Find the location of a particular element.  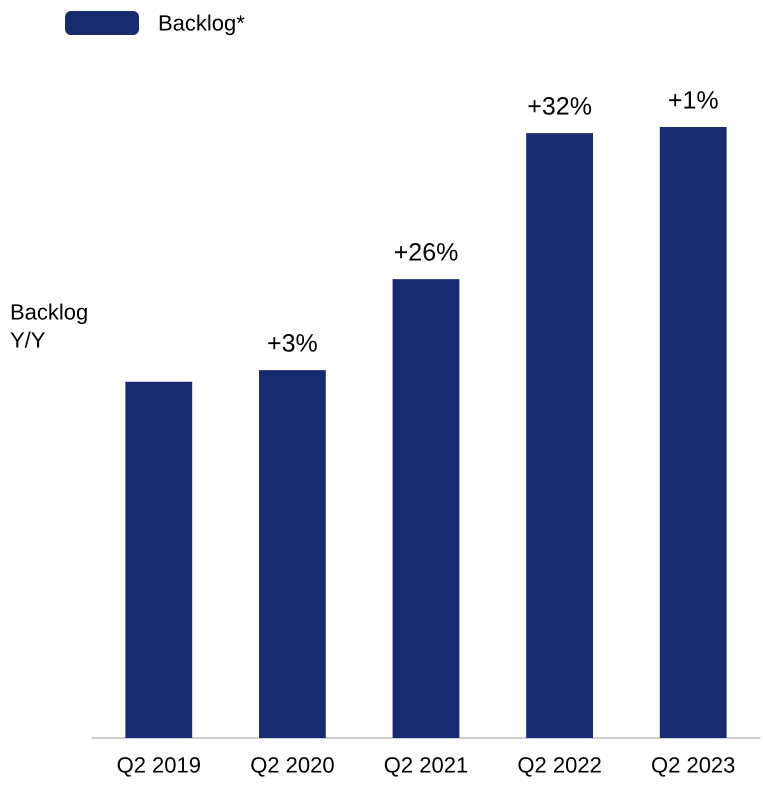

legend-label: Backlog* is located at coordinates (202, 23).